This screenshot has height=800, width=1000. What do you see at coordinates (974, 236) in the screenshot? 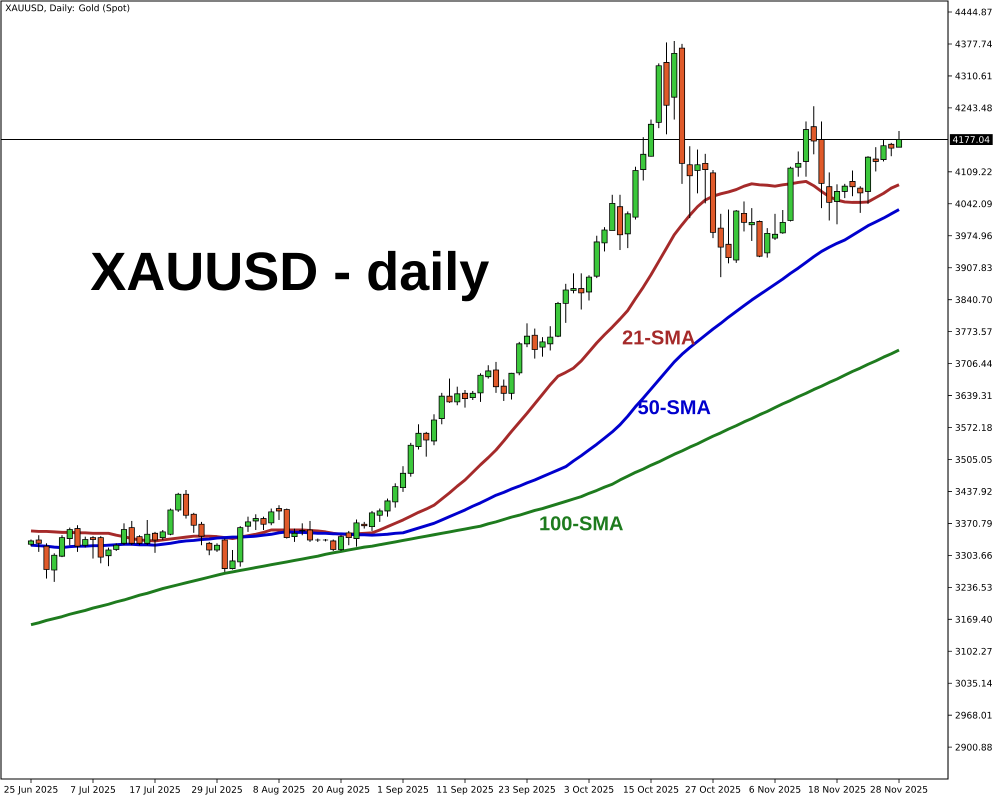
I see `y-tick-label: 3974.96` at bounding box center [974, 236].